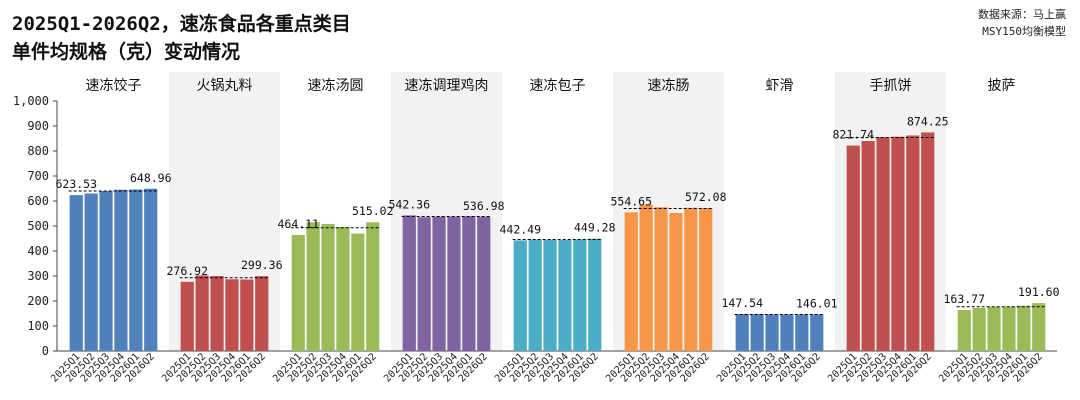  What do you see at coordinates (631, 201) in the screenshot?
I see `data-label: 554.65` at bounding box center [631, 201].